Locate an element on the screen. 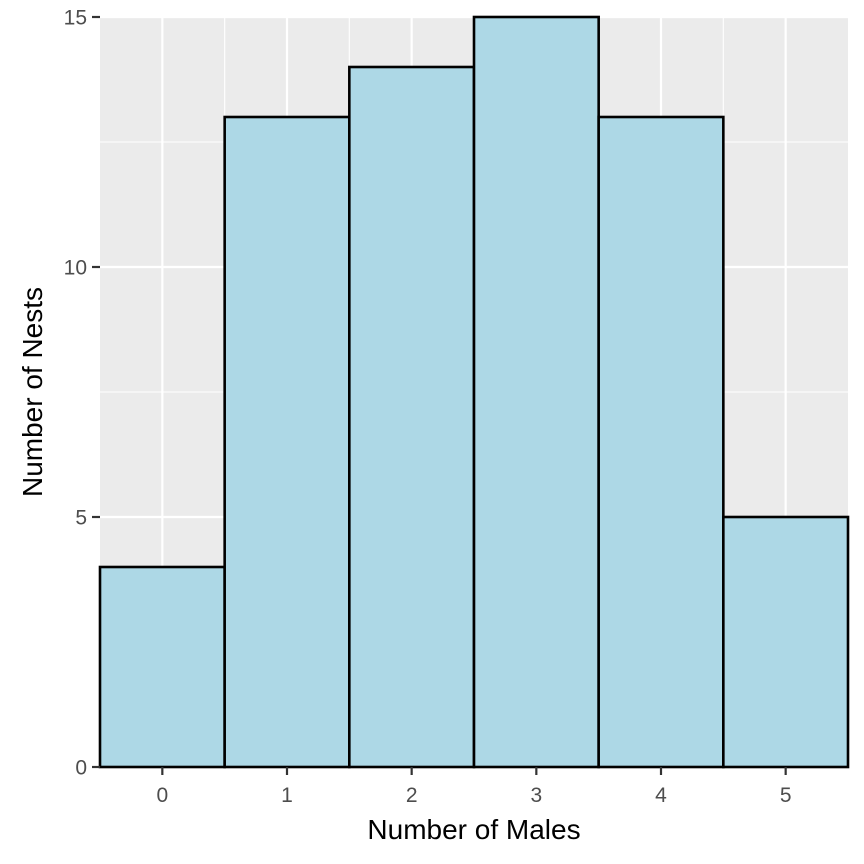 The image size is (864, 864). y-tick-label: 0 is located at coordinates (81, 768).